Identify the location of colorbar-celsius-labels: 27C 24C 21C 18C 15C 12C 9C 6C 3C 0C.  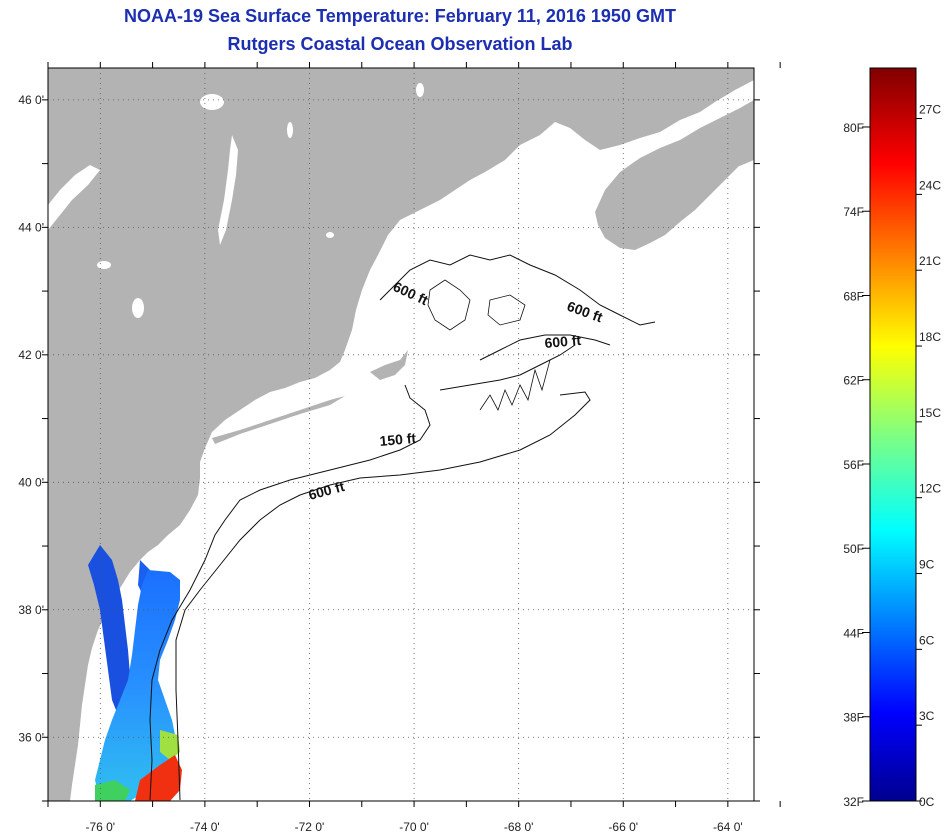
(928, 456).